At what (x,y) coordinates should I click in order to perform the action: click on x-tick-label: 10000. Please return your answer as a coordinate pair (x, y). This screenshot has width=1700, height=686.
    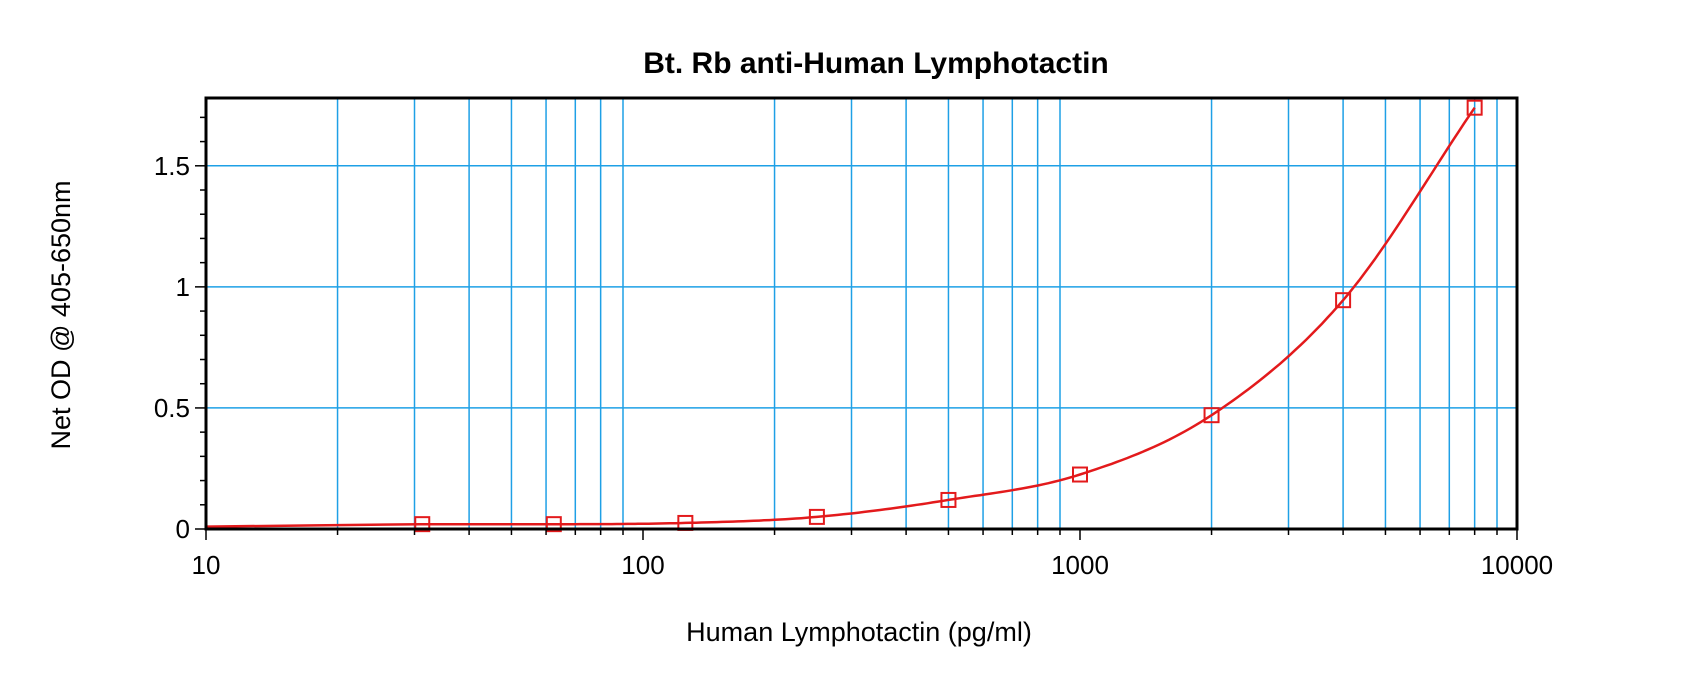
    Looking at the image, I should click on (1517, 565).